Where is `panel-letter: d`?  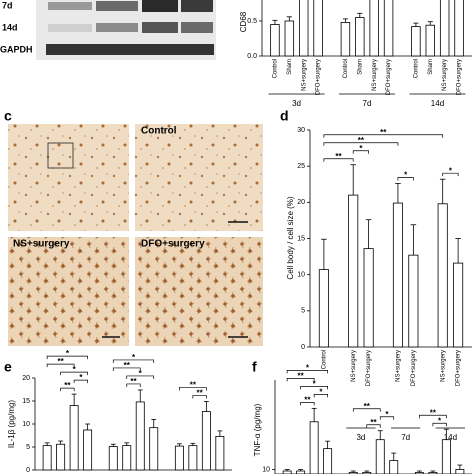 panel-letter: d is located at coordinates (284, 116).